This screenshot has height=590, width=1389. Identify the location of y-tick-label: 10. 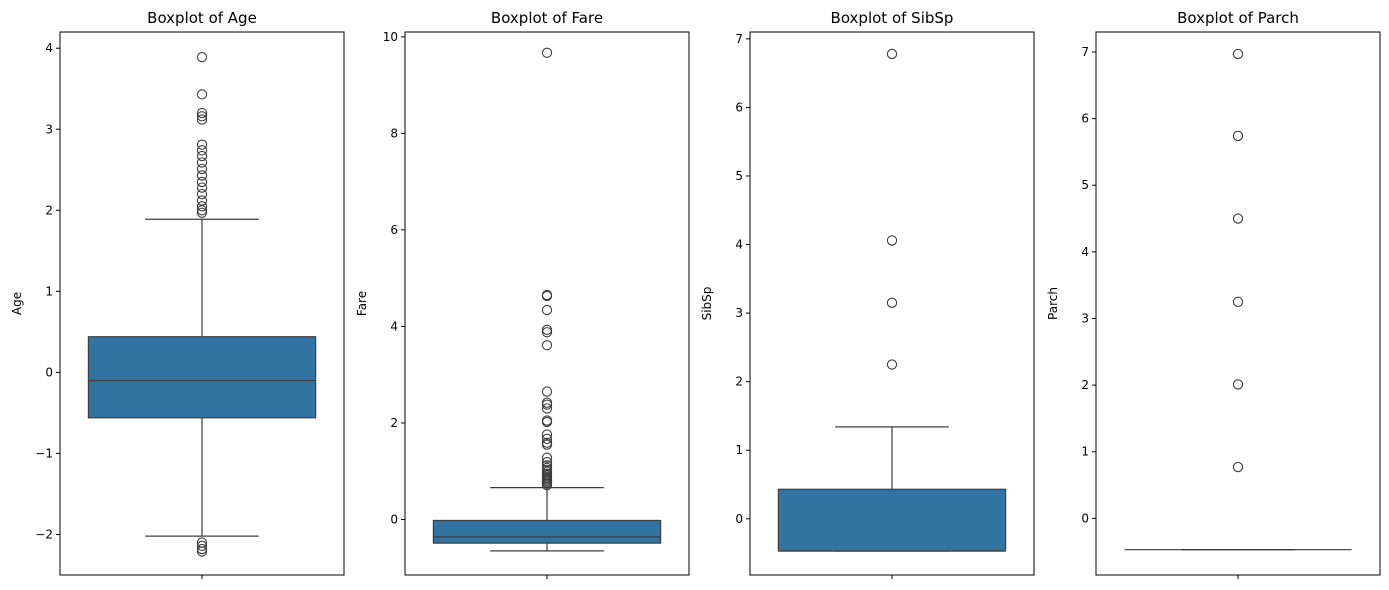
(390, 37).